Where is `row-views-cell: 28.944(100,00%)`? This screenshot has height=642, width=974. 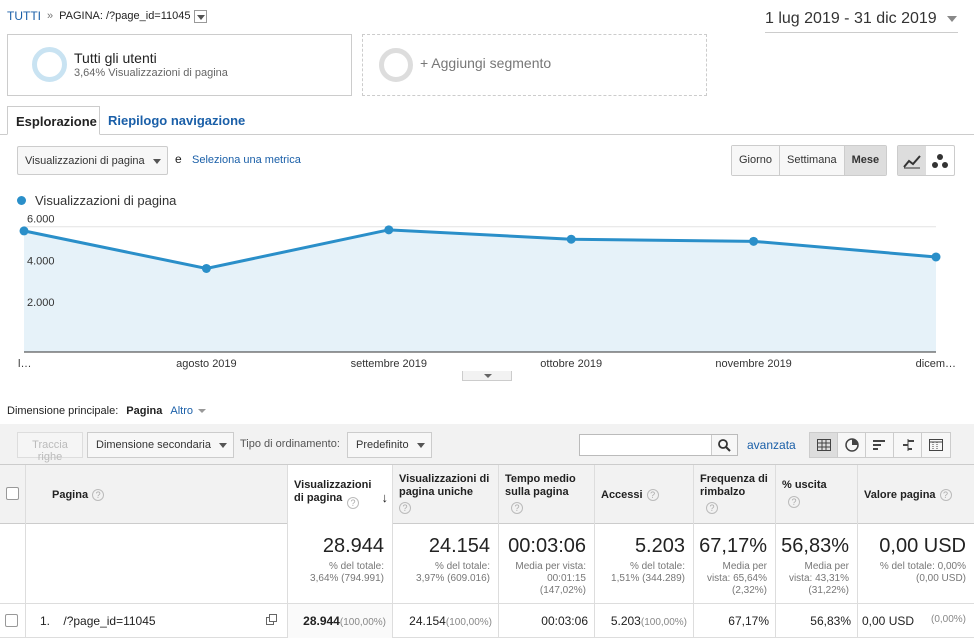
row-views-cell: 28.944(100,00%) is located at coordinates (339, 621).